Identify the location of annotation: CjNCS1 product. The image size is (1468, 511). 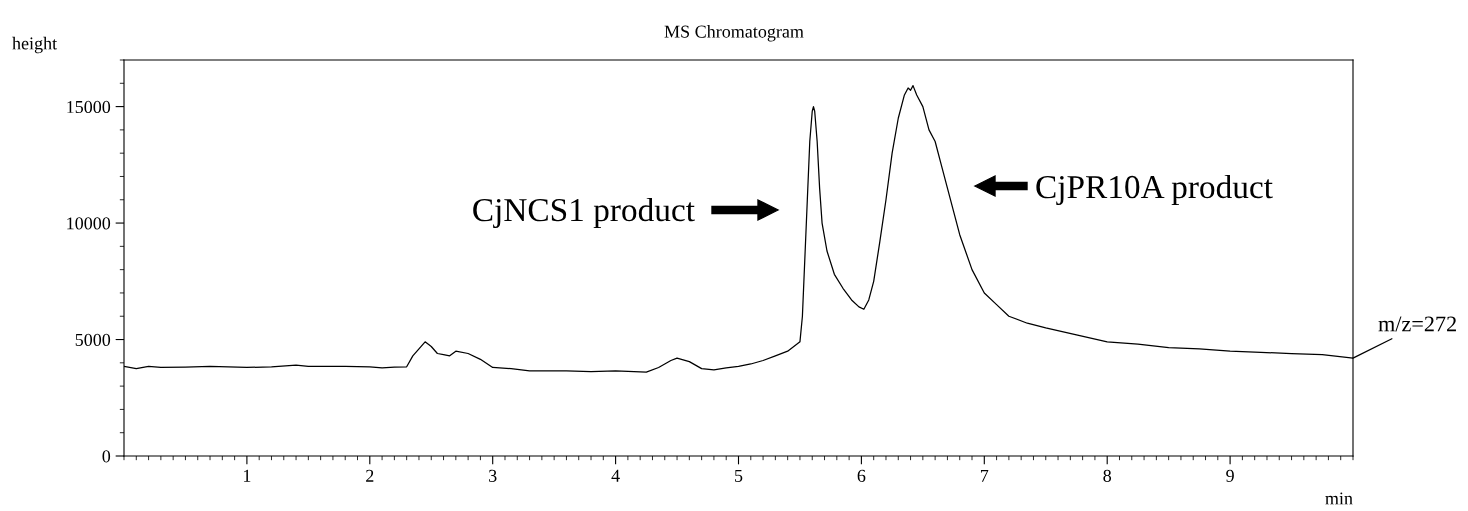
(584, 213).